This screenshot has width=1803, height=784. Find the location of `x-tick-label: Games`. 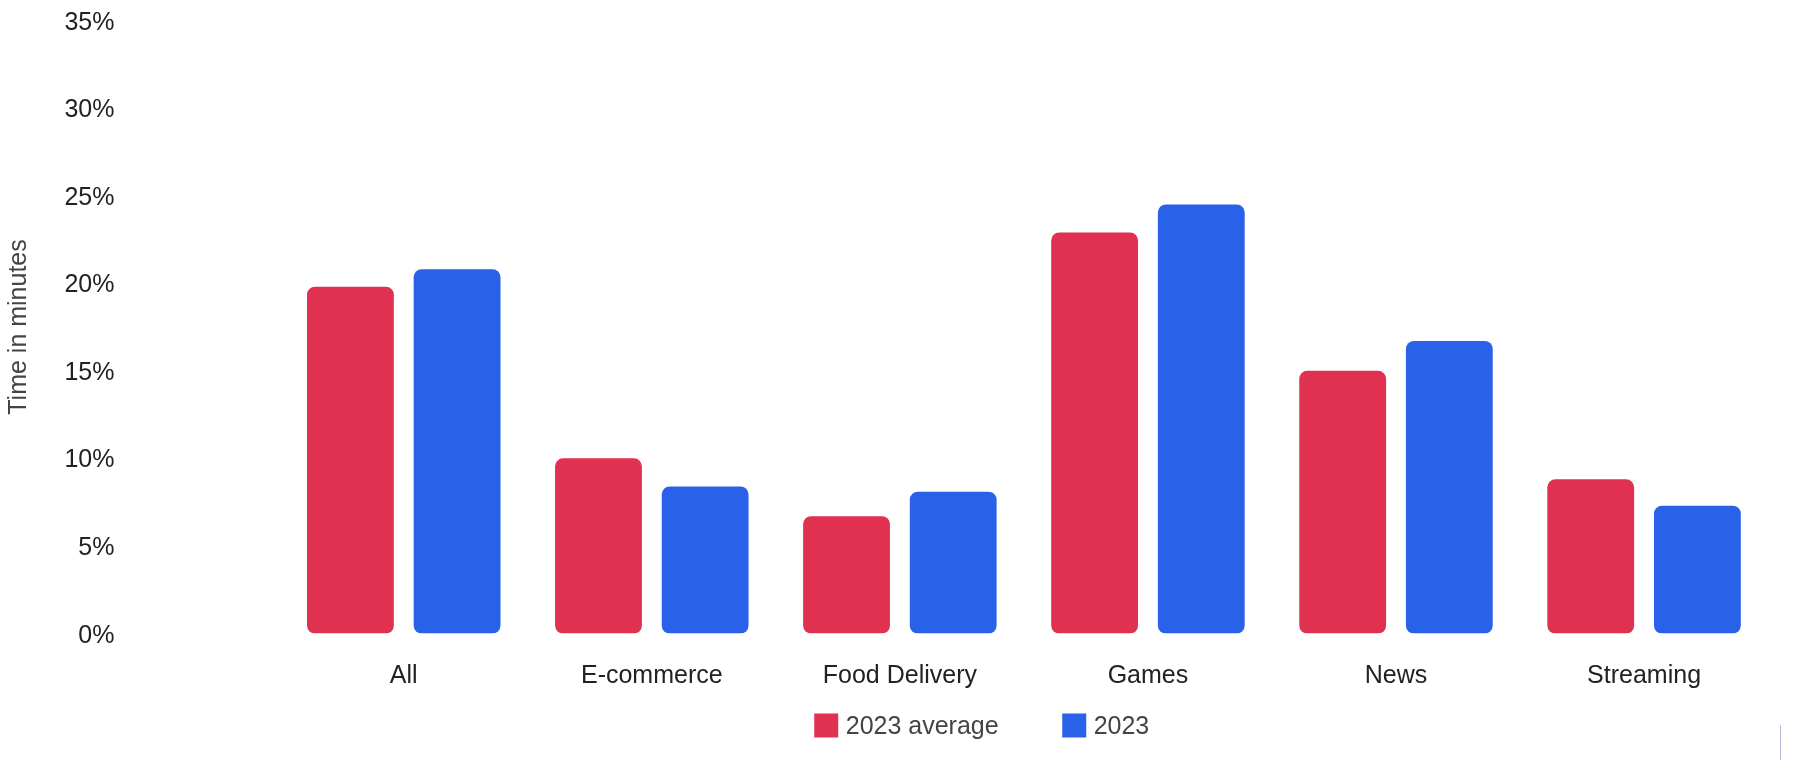

x-tick-label: Games is located at coordinates (1148, 673).